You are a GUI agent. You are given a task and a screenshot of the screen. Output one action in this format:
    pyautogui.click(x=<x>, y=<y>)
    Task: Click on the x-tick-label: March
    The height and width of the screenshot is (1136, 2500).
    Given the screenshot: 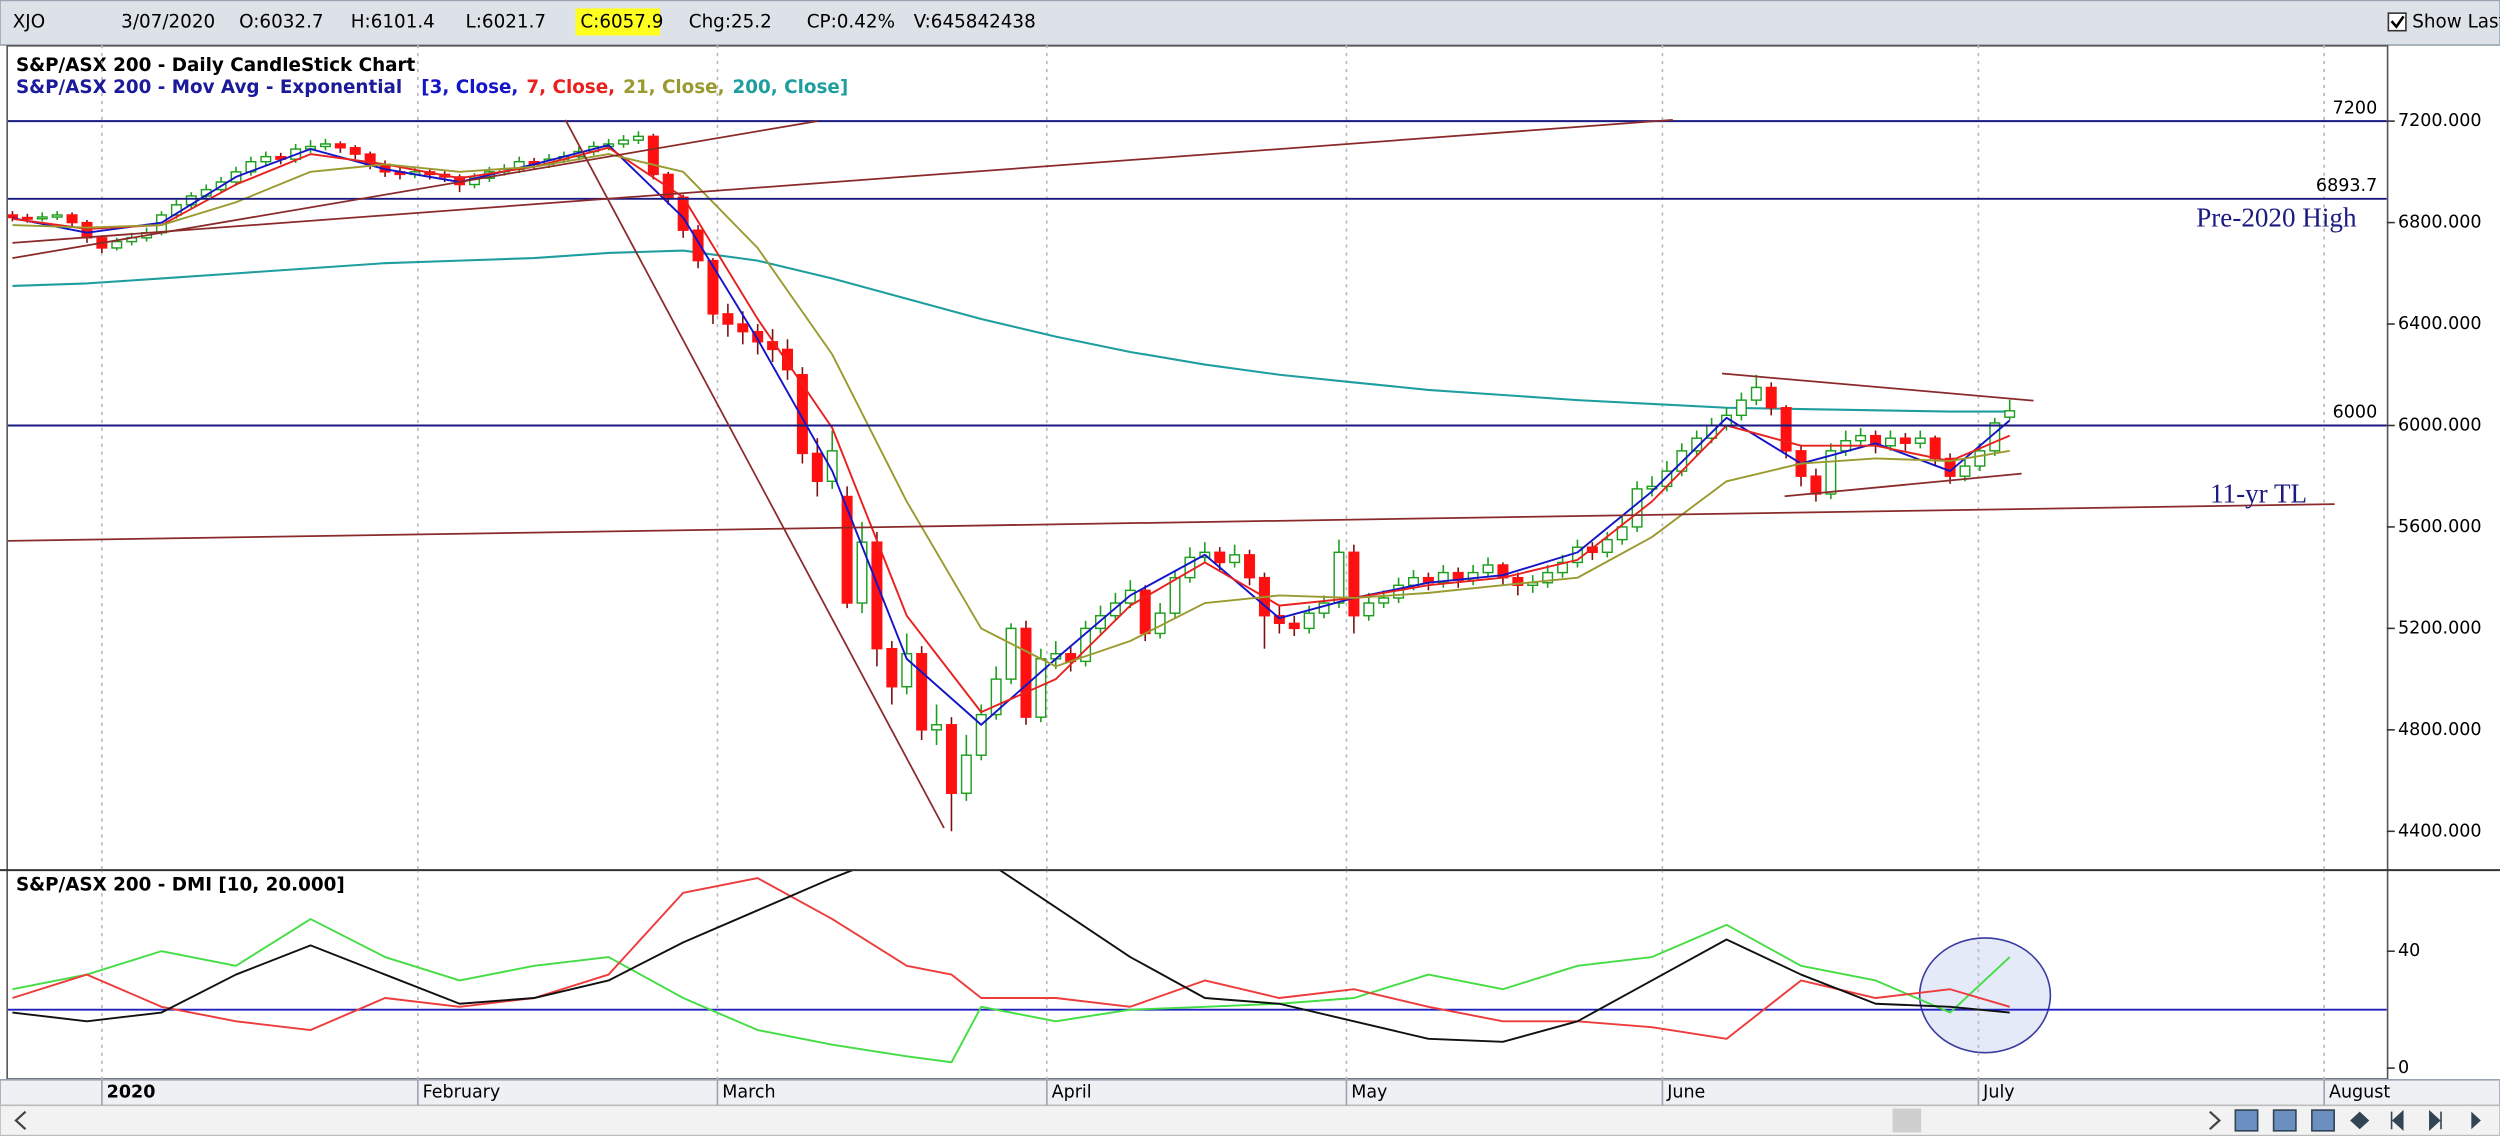 What is the action you would take?
    pyautogui.click(x=748, y=1093)
    